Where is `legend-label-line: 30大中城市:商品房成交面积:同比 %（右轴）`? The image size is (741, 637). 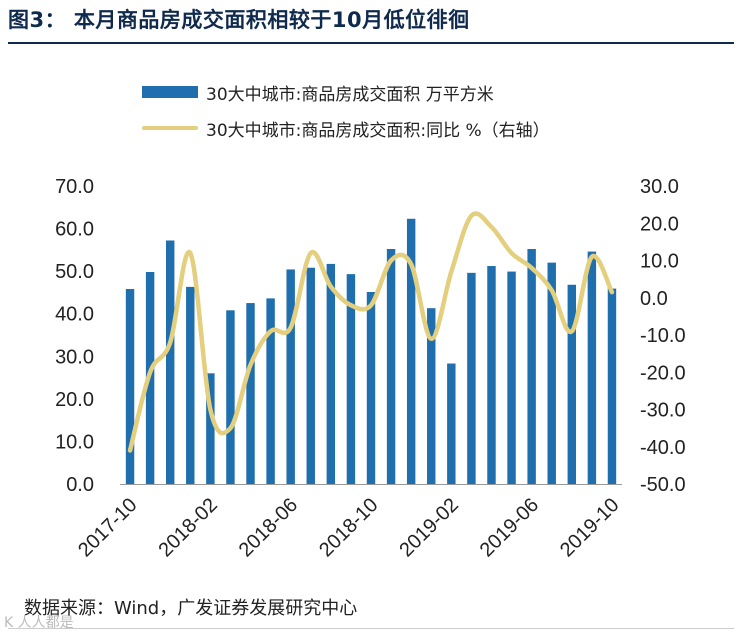 legend-label-line: 30大中城市:商品房成交面积:同比 %（右轴） is located at coordinates (378, 130).